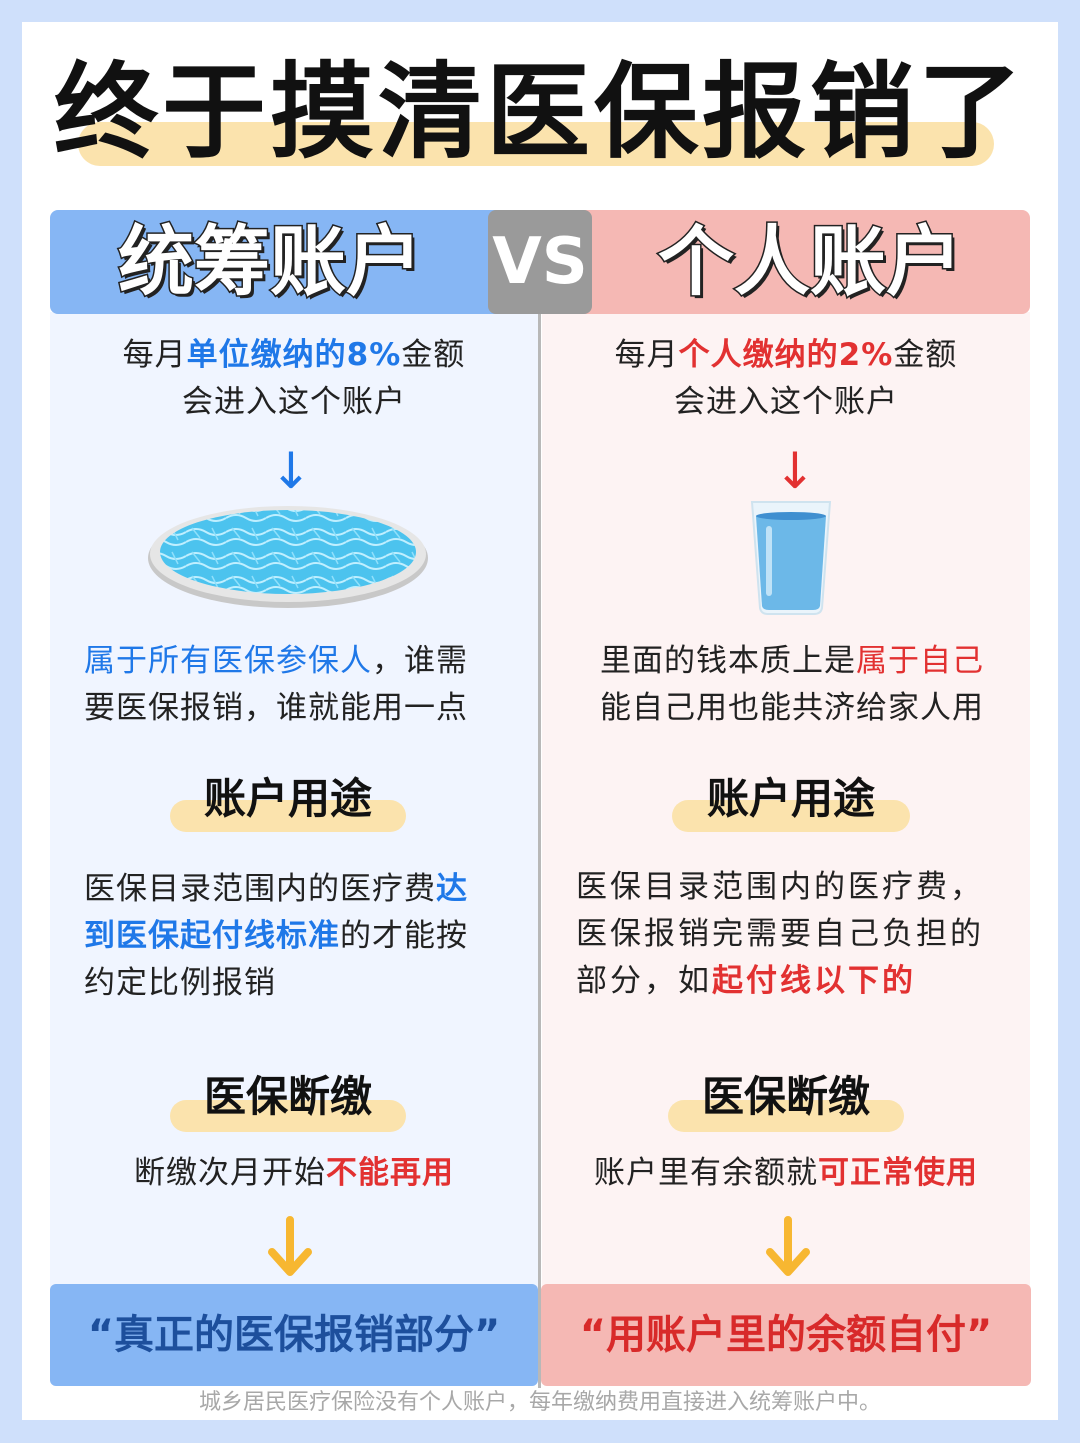  I want to click on bottom-left-text: “真正的医保报销部分”, so click(294, 1335).